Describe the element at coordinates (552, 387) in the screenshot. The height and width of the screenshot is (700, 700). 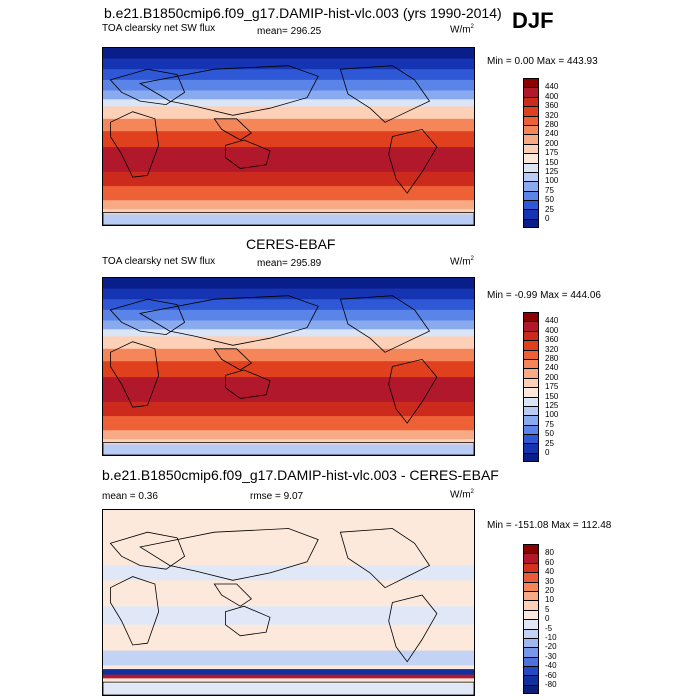
I see `colorbar-tick-label: 175` at that location.